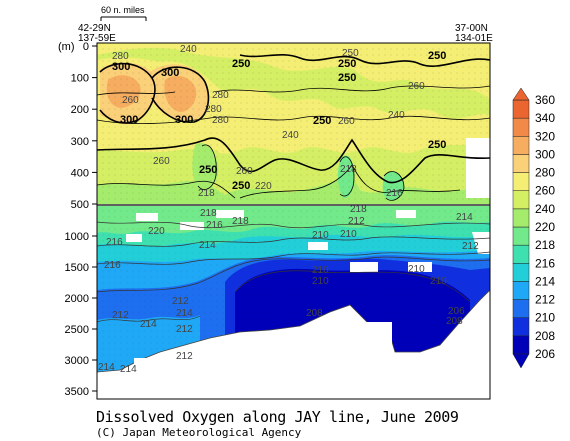 The height and width of the screenshot is (441, 570). Describe the element at coordinates (80, 142) in the screenshot. I see `y-tick-label: 300` at that location.